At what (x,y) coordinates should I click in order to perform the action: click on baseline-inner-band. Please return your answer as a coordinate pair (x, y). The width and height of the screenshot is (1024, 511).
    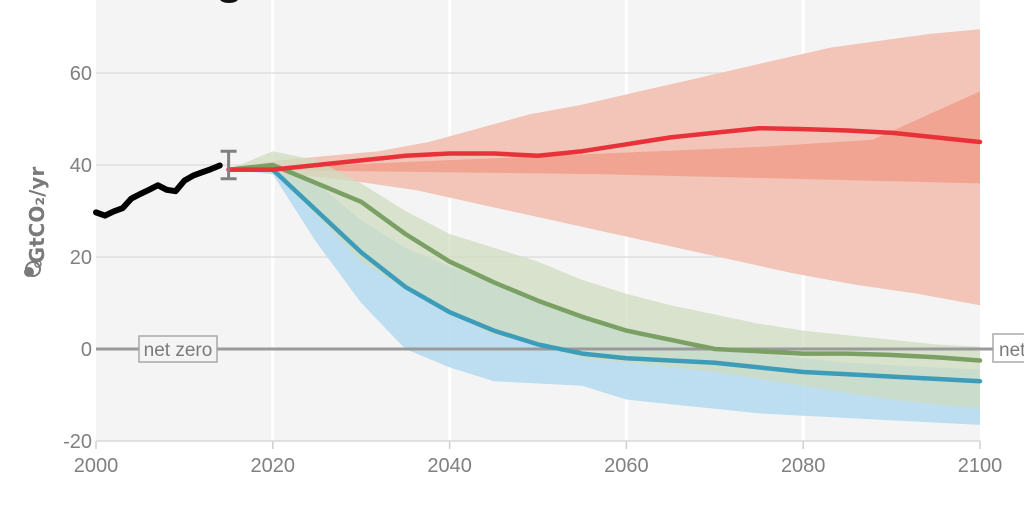
    Looking at the image, I should click on (604, 137).